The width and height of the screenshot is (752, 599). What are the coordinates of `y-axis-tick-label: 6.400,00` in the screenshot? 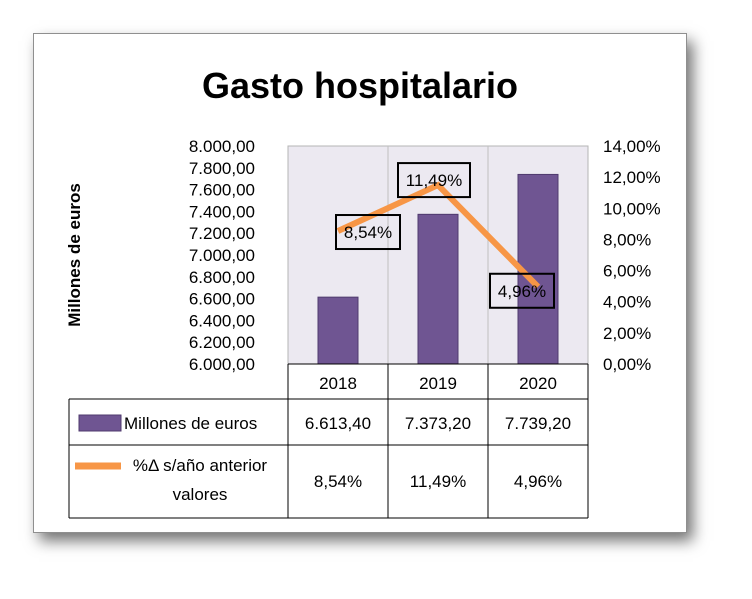 It's located at (222, 320).